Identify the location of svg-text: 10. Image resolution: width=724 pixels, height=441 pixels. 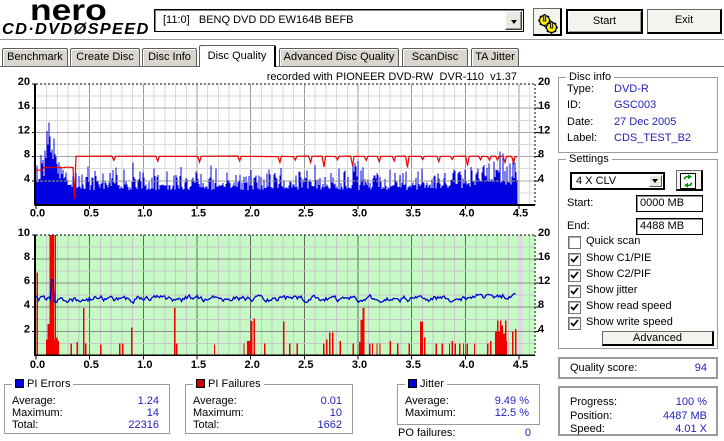
(24, 233).